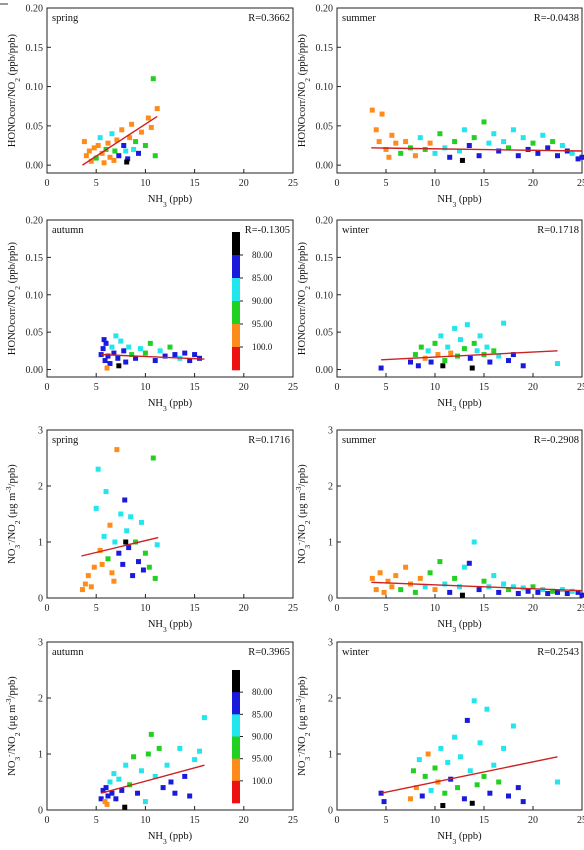 This screenshot has width=584, height=850. I want to click on colorbar-label: 100.0, so click(262, 781).